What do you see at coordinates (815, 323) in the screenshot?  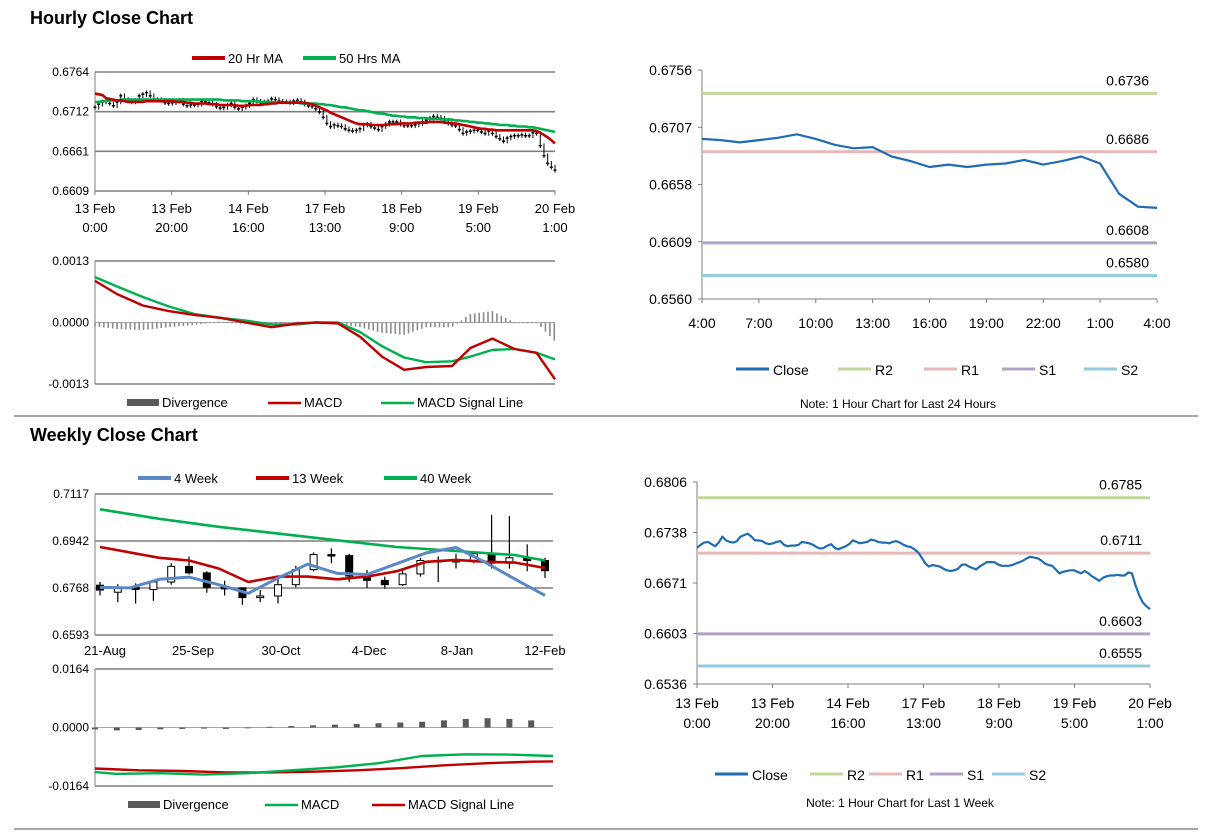 I see `x-tick-label: 10:00` at bounding box center [815, 323].